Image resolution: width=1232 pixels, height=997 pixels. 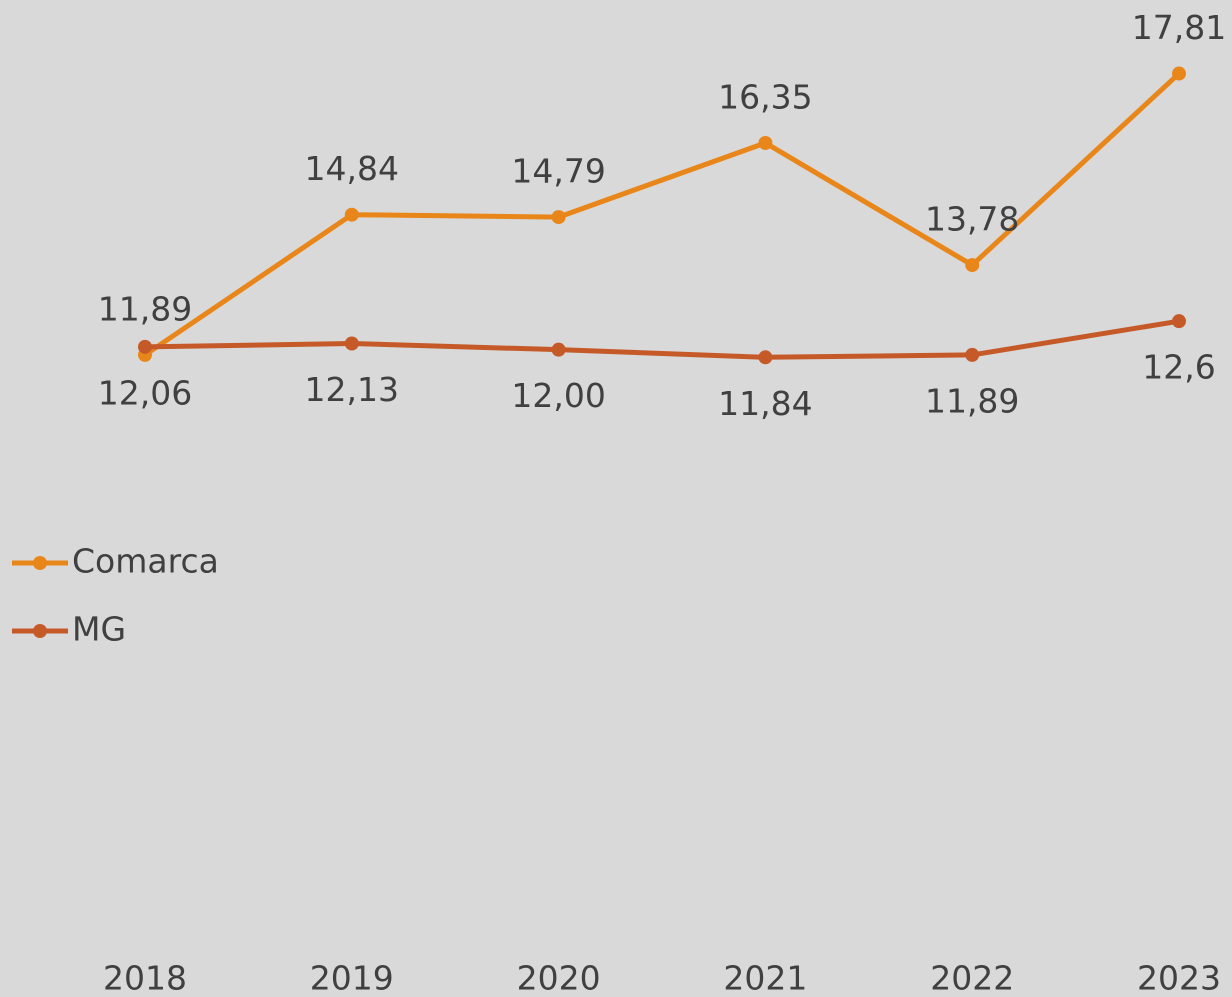 I want to click on x-tick-label: 2020, so click(x=559, y=978).